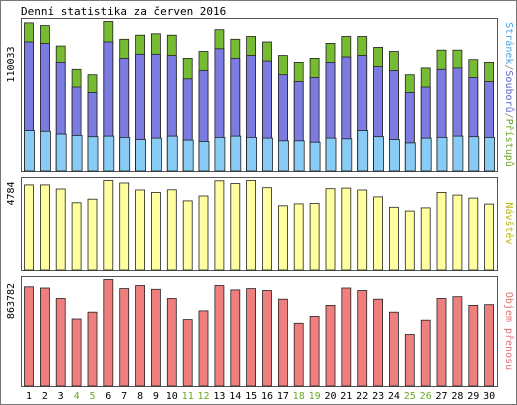 Image resolution: width=517 pixels, height=405 pixels. Describe the element at coordinates (509, 143) in the screenshot. I see `legend-entry: Přístupů` at that location.